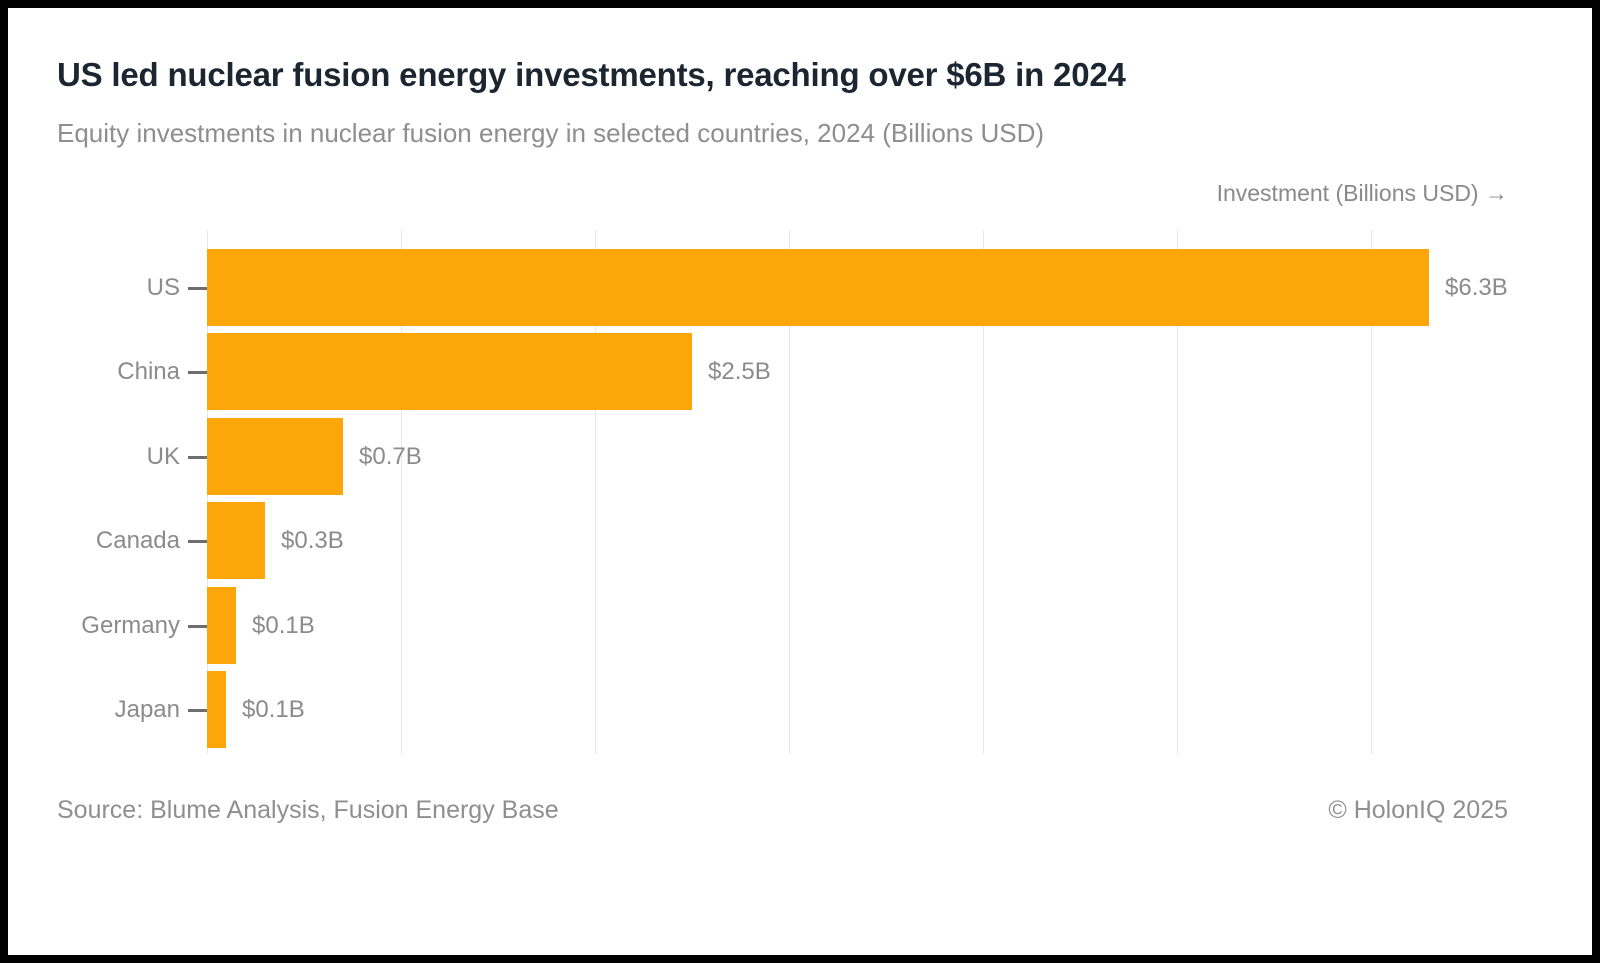  Describe the element at coordinates (216, 709) in the screenshot. I see `bar-japan` at that location.